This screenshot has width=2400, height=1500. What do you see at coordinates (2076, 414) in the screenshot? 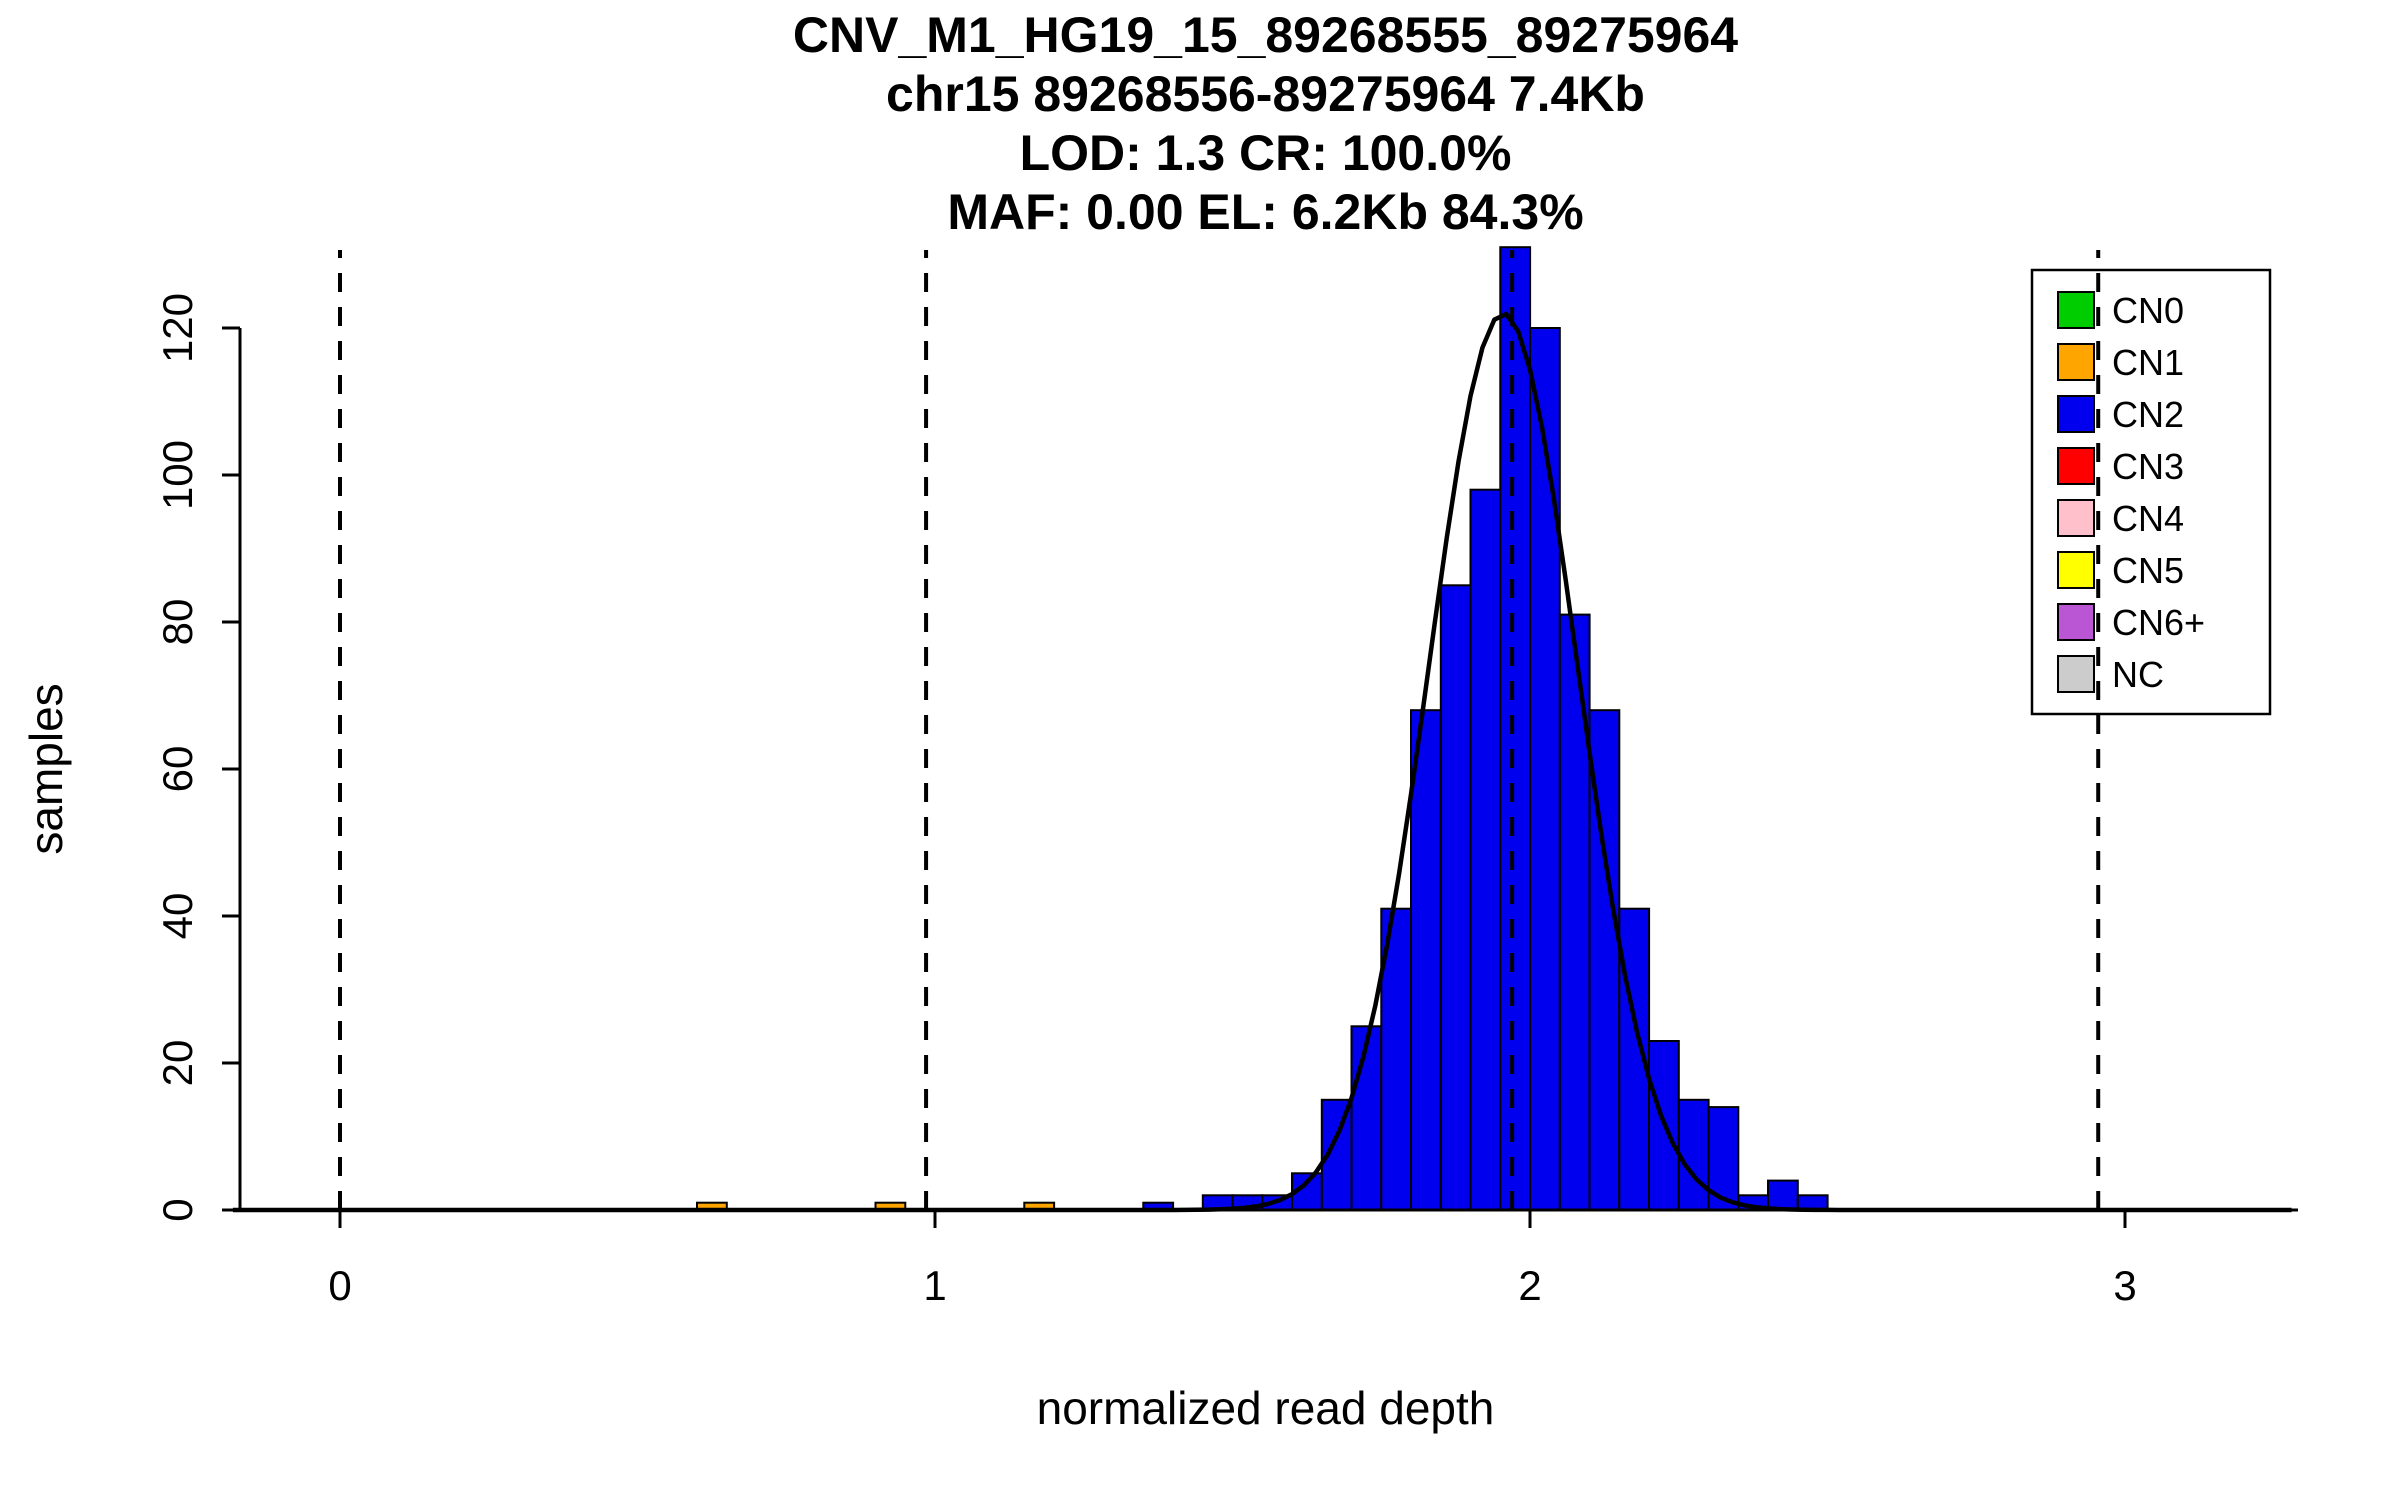
I see `legend-swatch-cn2` at bounding box center [2076, 414].